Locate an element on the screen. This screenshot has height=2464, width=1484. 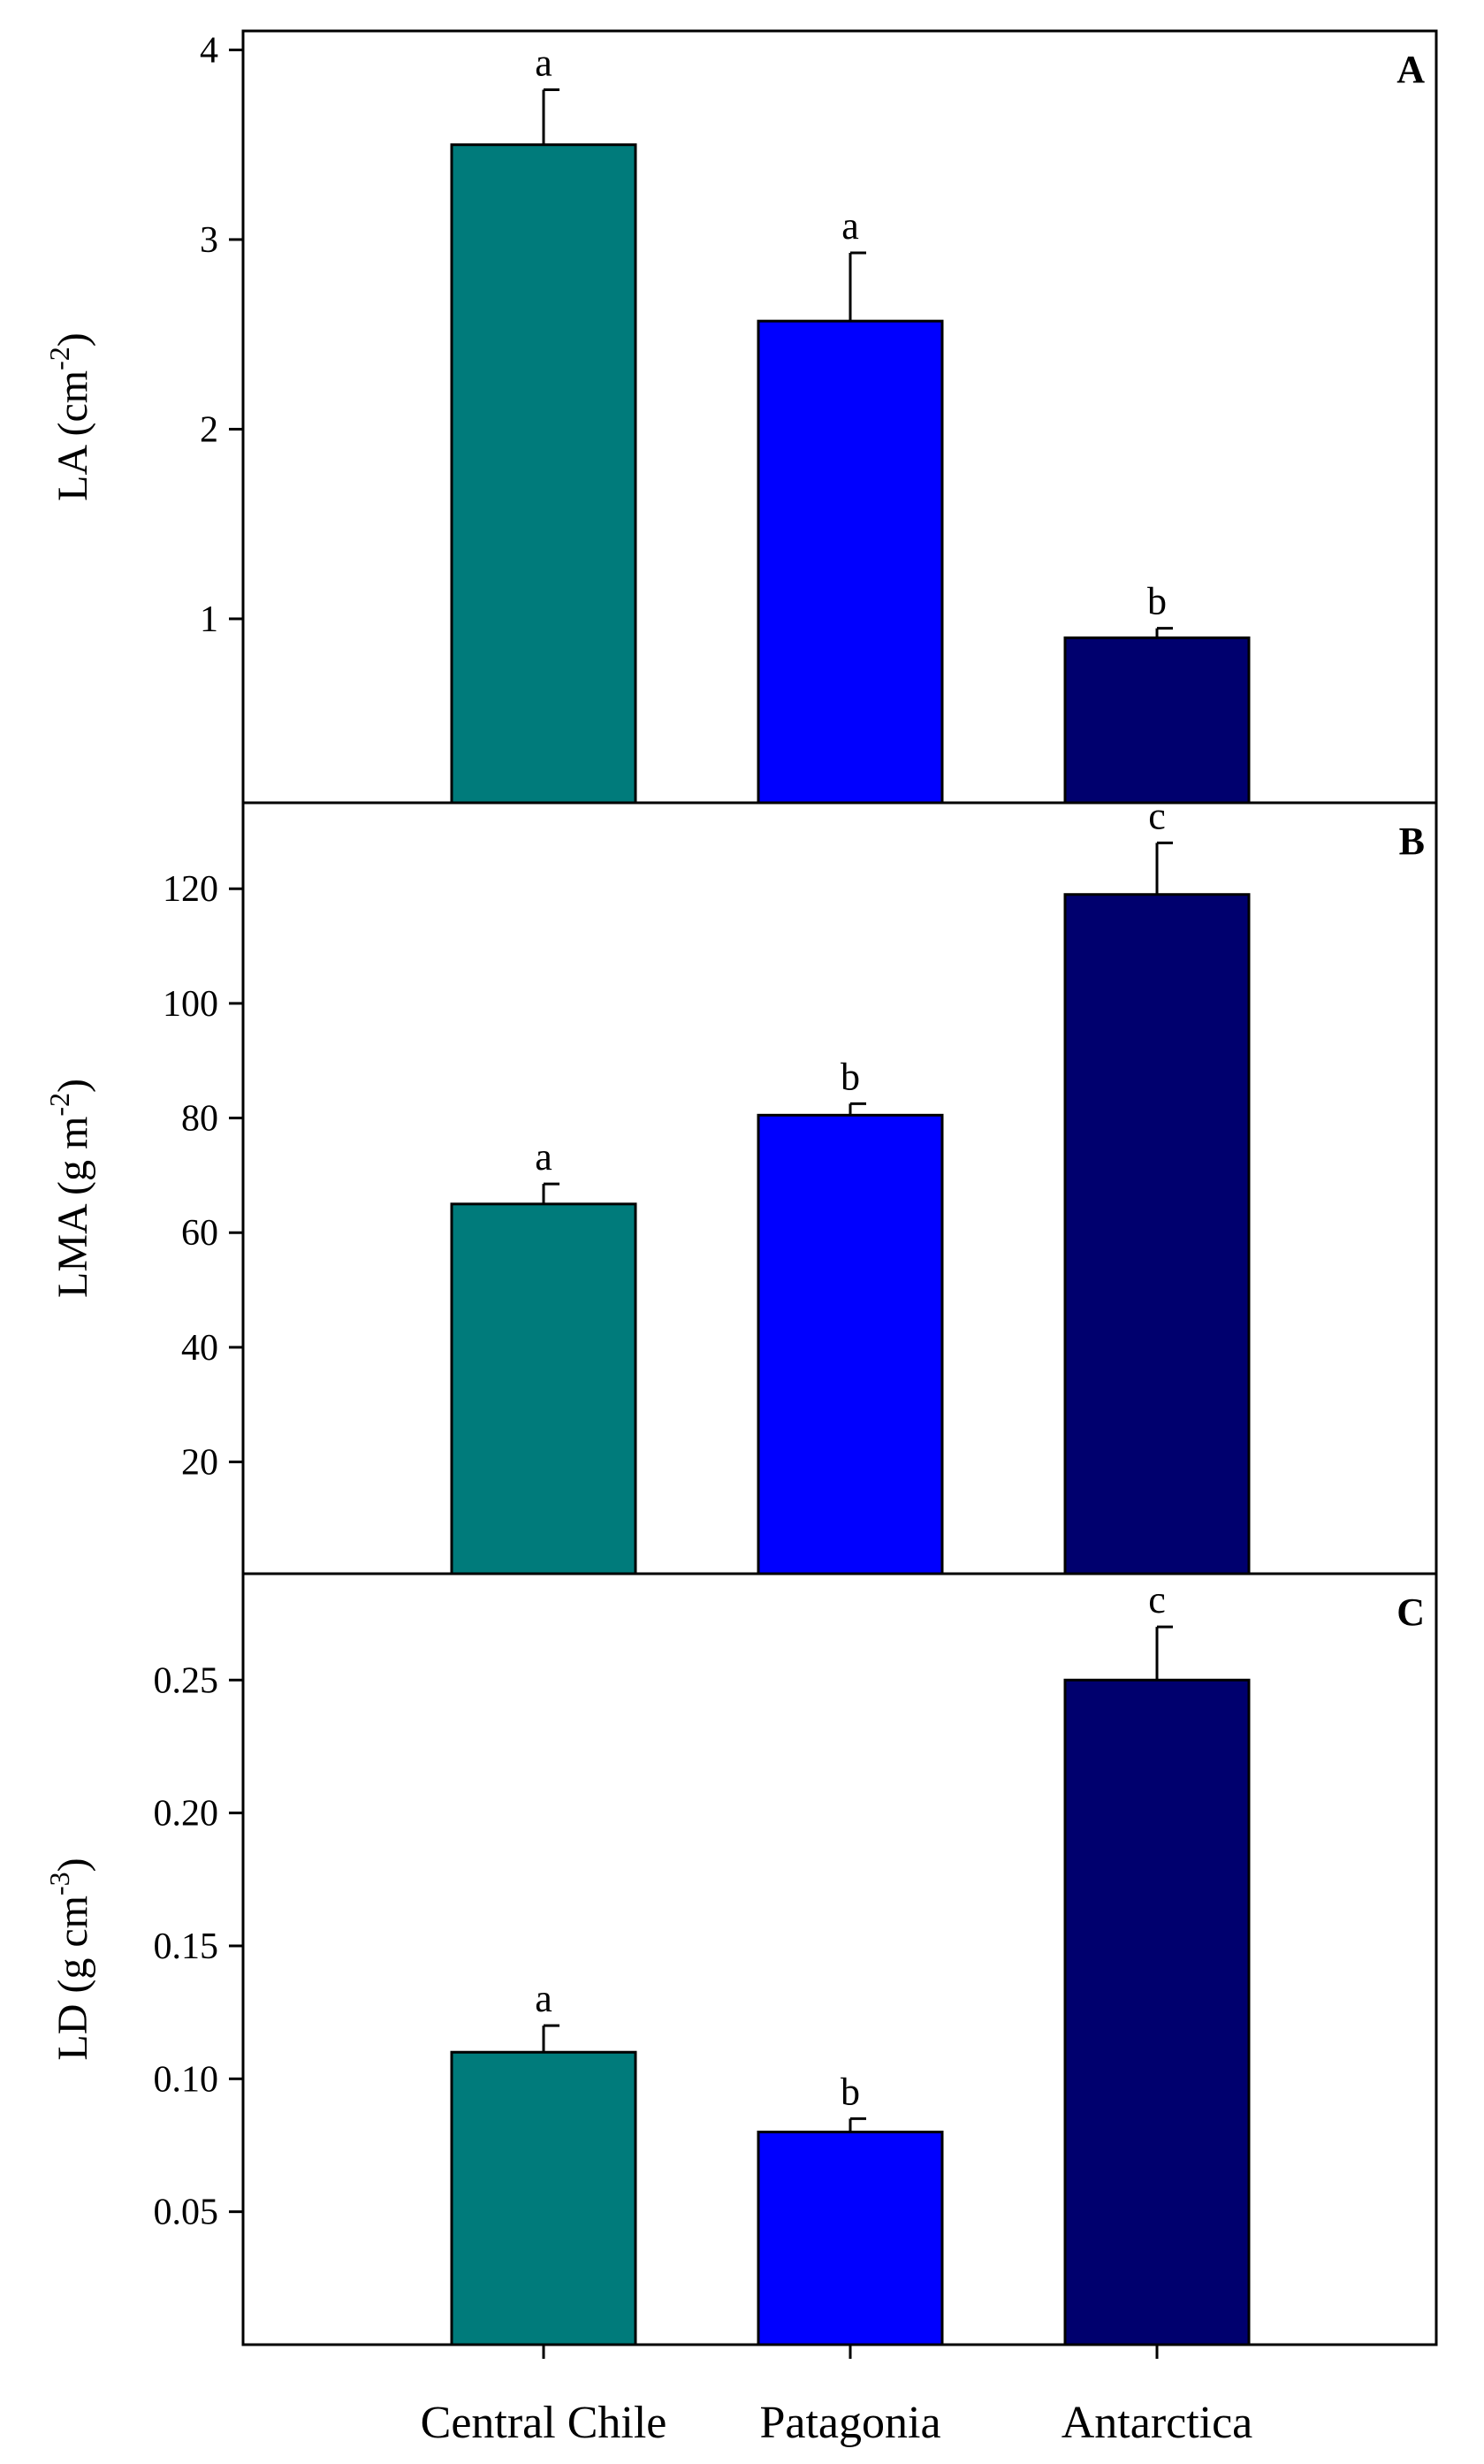
ytick-label-a-1: 1 is located at coordinates (209, 619).